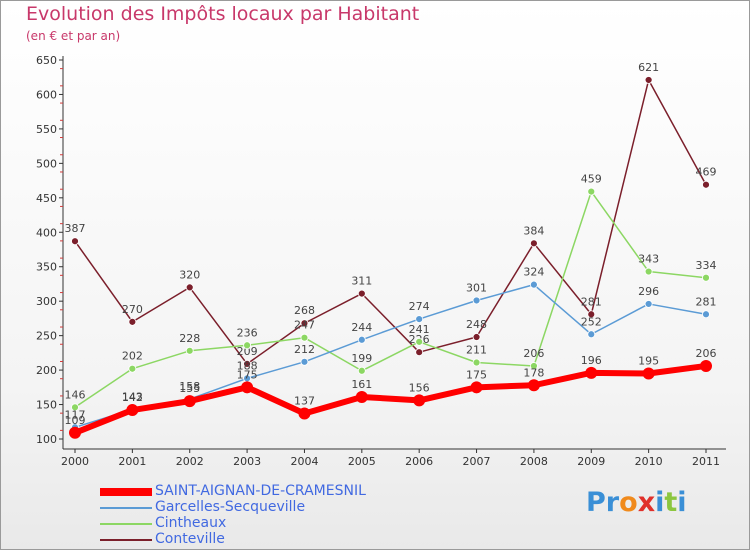 This screenshot has width=750, height=550. I want to click on data-label-conteville: 281, so click(591, 301).